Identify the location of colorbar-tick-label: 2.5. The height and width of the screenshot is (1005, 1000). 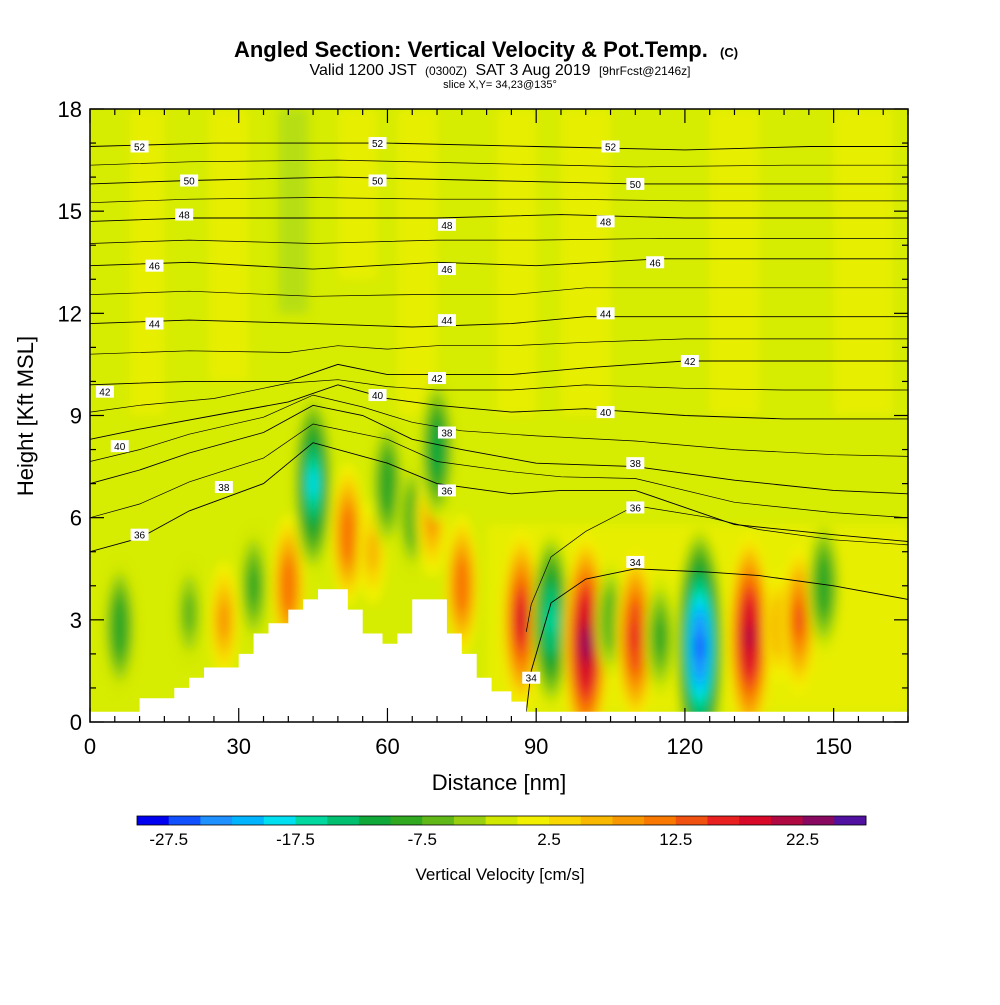
(549, 839).